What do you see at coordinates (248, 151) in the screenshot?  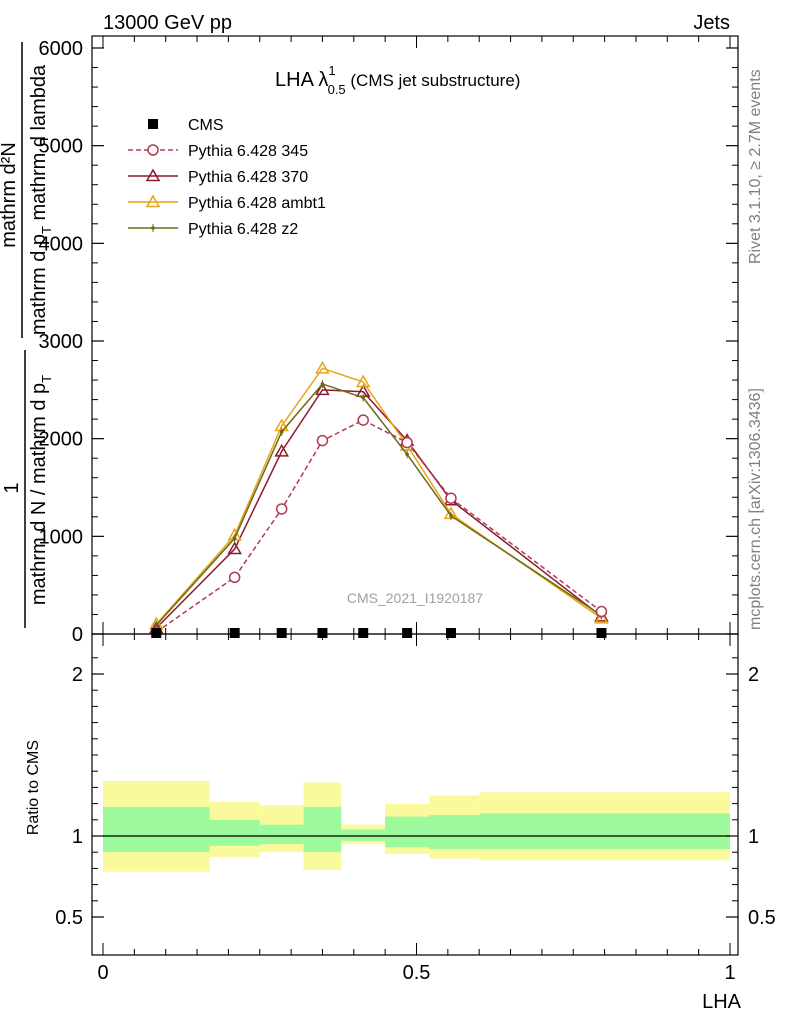 I see `legend-label-1: Pythia 6.428 345` at bounding box center [248, 151].